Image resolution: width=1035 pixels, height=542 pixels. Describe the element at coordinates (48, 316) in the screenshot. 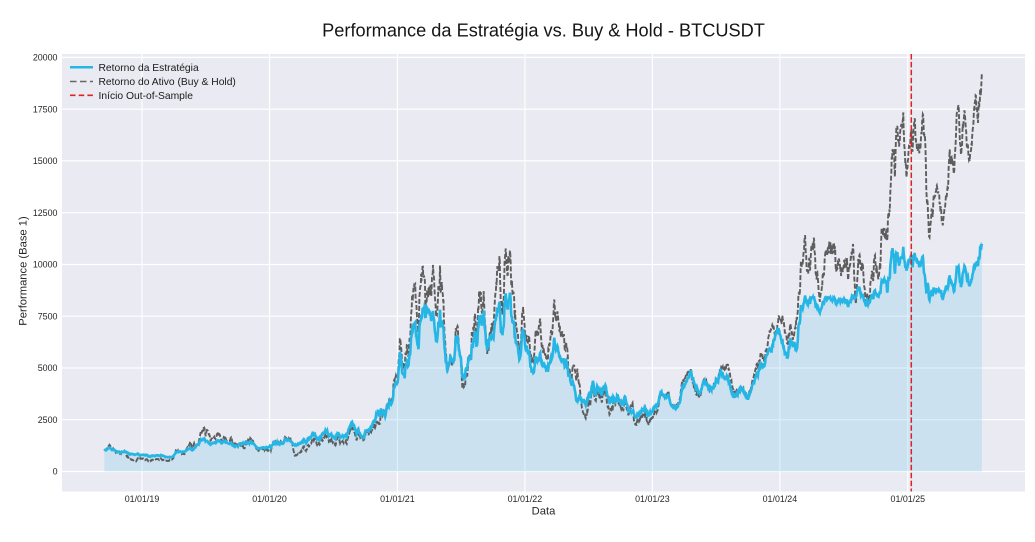

I see `svg-text: 7500` at that location.